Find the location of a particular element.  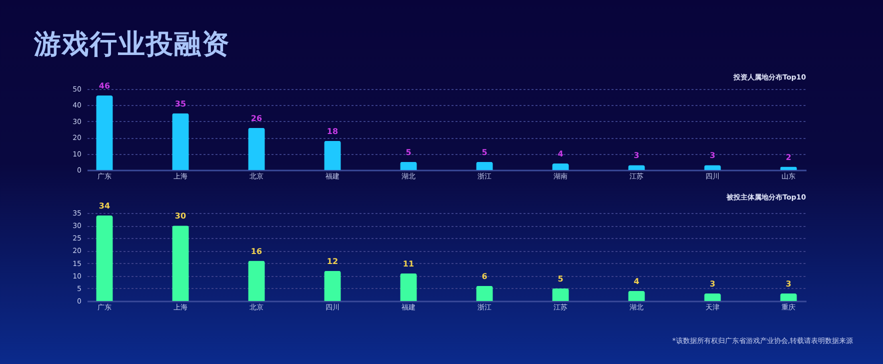

data-label: 26 is located at coordinates (256, 118).